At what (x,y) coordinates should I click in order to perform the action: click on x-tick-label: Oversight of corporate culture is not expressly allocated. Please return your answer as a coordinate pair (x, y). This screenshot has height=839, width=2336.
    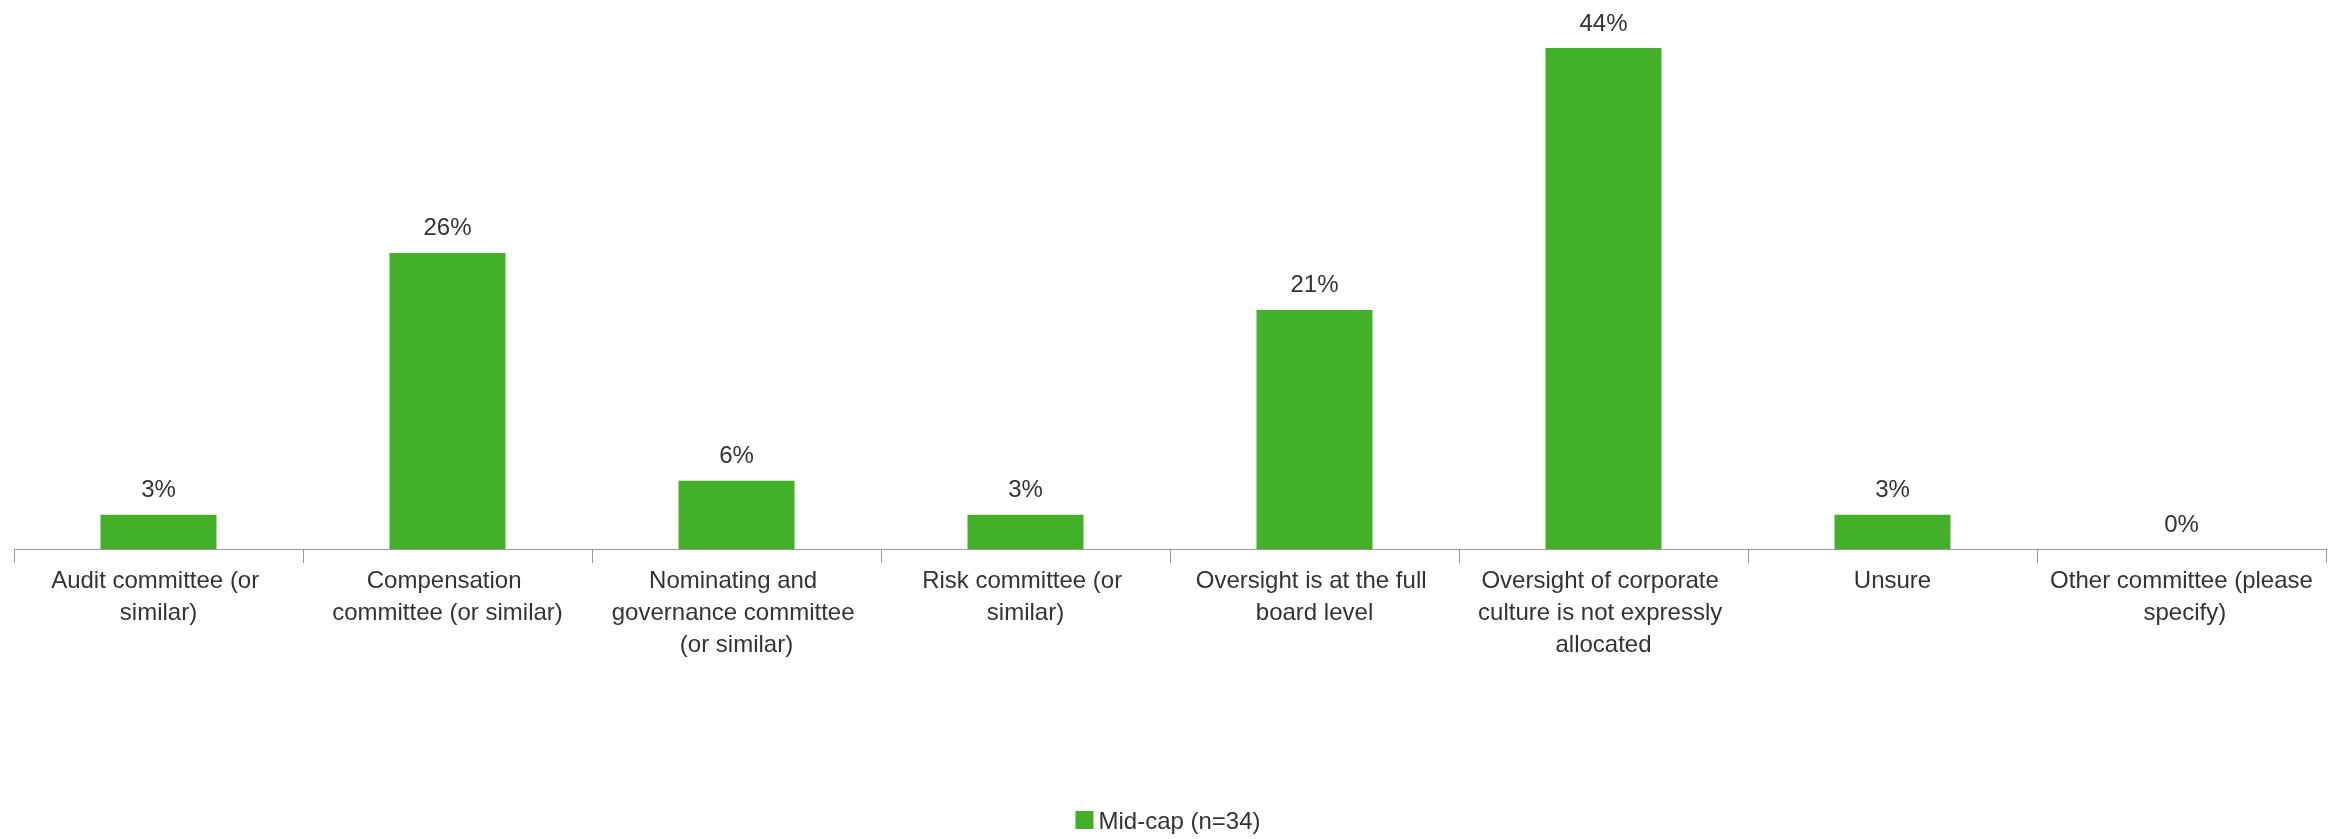
    Looking at the image, I should click on (1603, 611).